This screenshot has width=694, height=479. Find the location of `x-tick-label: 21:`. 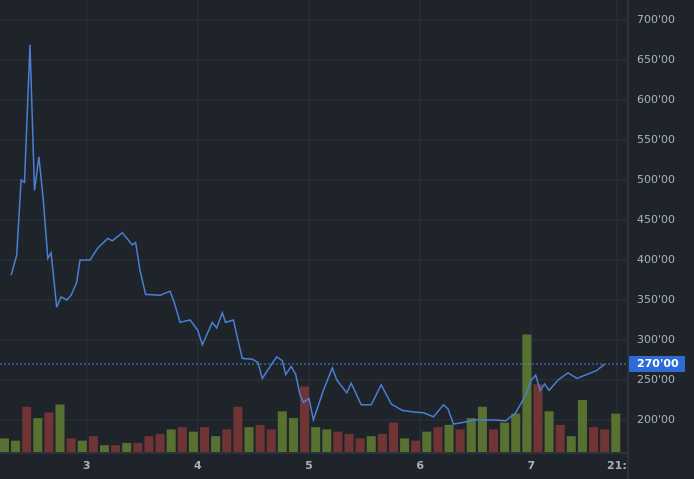

x-tick-label: 21: is located at coordinates (617, 465).